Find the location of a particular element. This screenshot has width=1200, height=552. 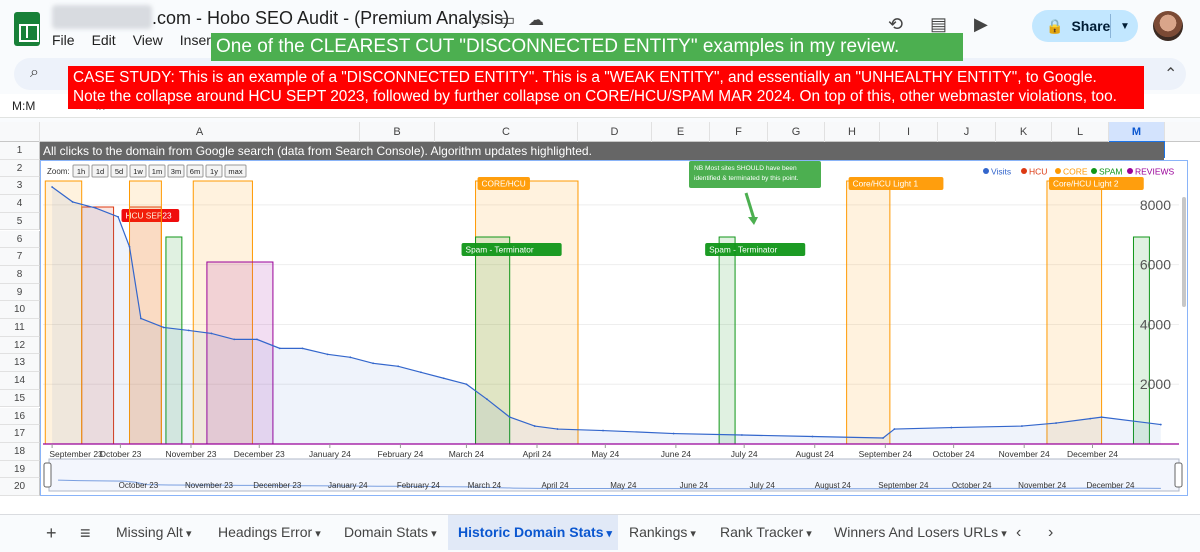

row-header: 2 is located at coordinates (20, 168).